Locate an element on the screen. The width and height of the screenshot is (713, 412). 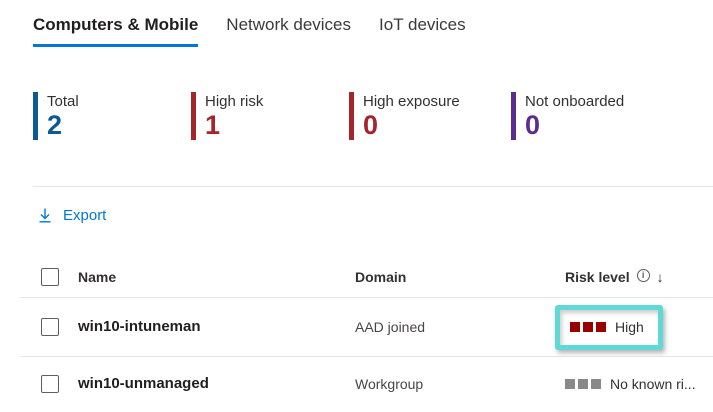
column-header-risk-level: Risk level i ↓ is located at coordinates (614, 276).